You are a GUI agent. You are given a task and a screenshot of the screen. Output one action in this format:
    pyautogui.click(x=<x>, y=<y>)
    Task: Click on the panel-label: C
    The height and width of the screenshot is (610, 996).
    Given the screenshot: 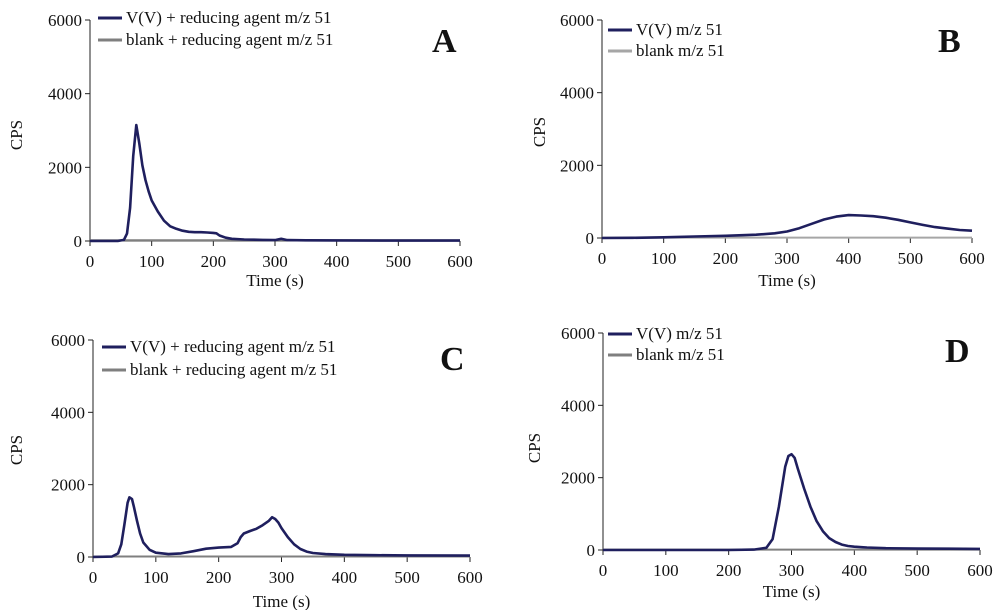 What is the action you would take?
    pyautogui.click(x=452, y=359)
    